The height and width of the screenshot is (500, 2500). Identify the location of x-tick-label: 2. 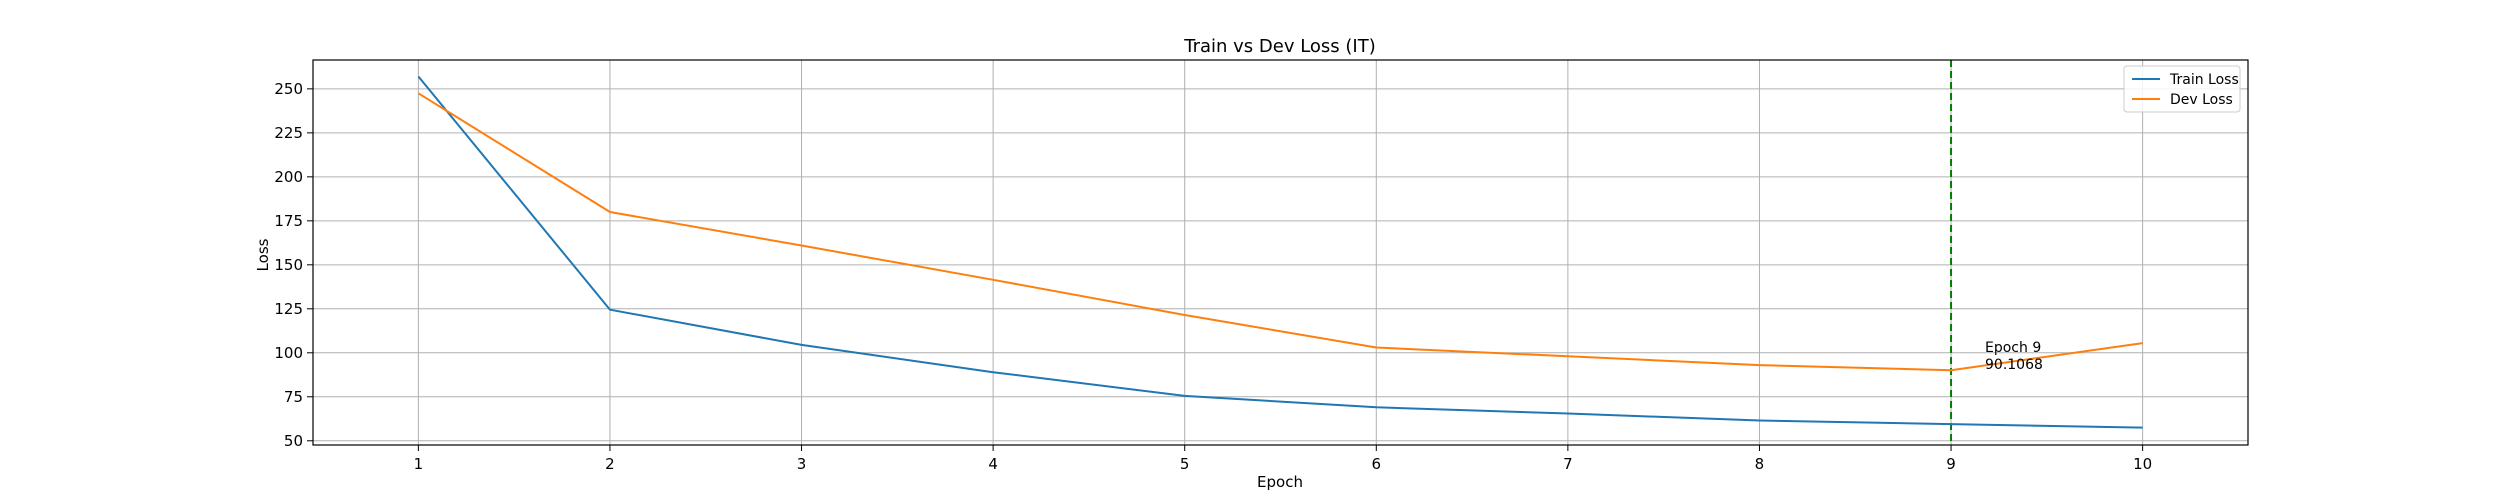
(610, 464).